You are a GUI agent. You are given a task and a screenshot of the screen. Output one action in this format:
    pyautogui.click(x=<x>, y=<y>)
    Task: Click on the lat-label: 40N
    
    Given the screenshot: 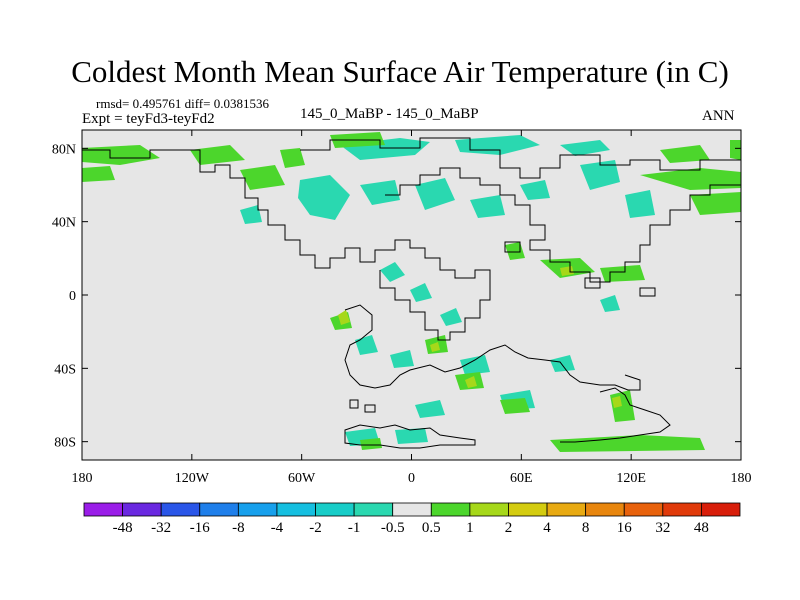 What is the action you would take?
    pyautogui.click(x=64, y=223)
    